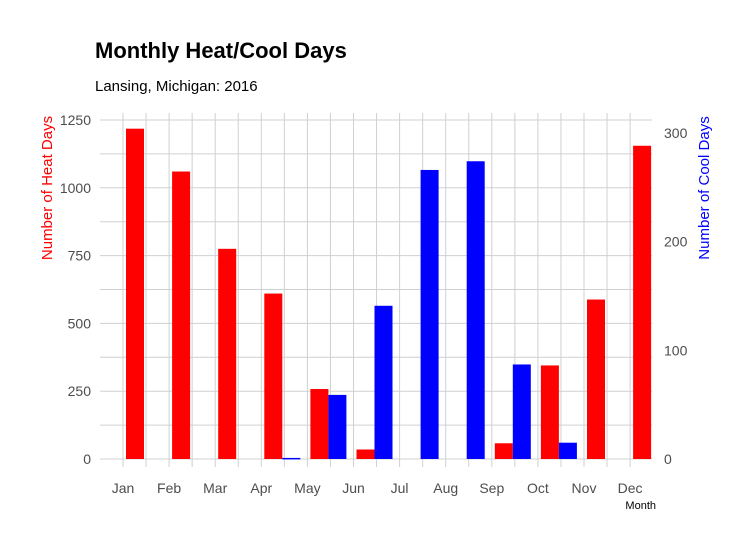 The height and width of the screenshot is (550, 748). What do you see at coordinates (642, 302) in the screenshot?
I see `heat-bar-dec` at bounding box center [642, 302].